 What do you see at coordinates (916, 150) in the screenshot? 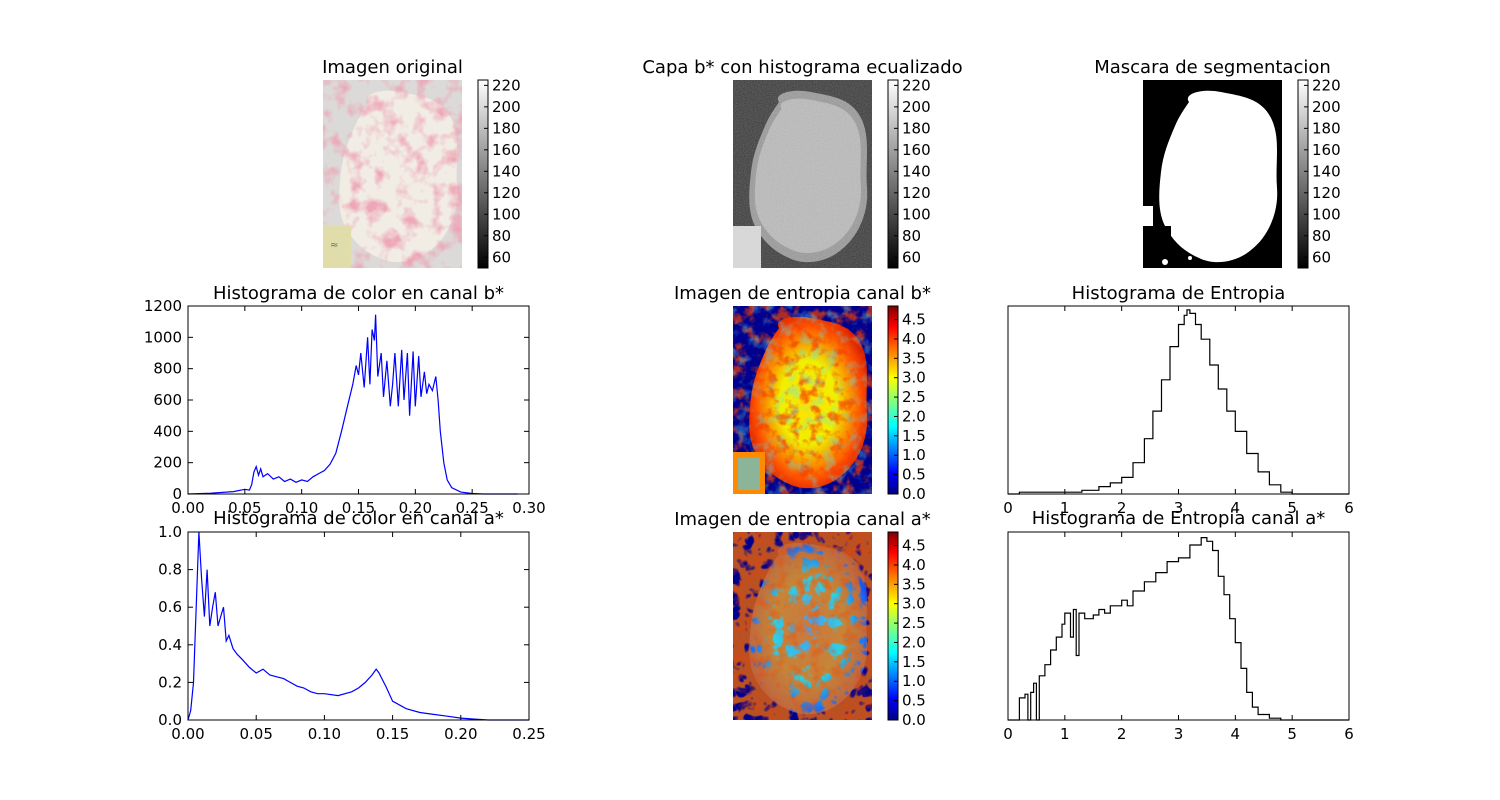
I see `colorbar-tick-label: 160` at bounding box center [916, 150].